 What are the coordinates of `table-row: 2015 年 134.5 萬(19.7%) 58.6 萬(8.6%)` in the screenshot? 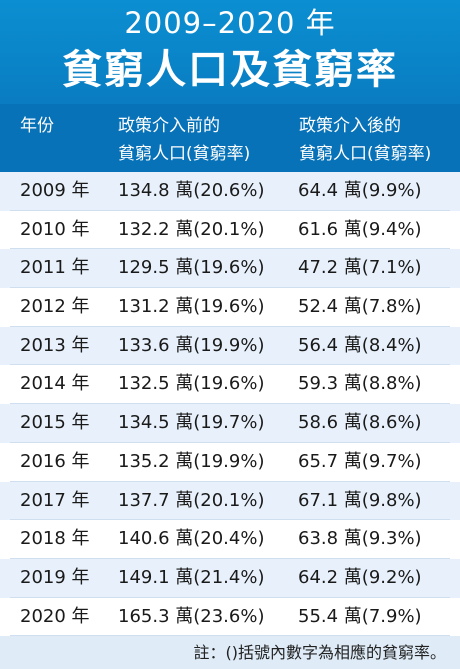 It's located at (230, 423).